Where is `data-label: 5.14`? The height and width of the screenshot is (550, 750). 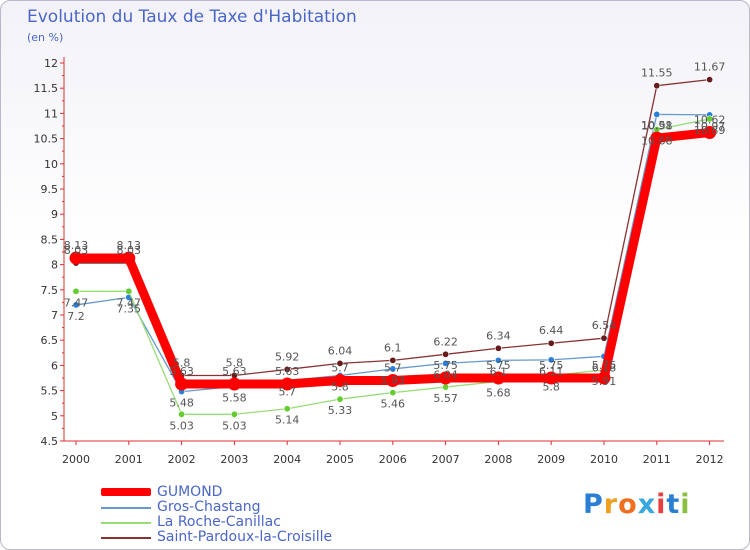
data-label: 5.14 is located at coordinates (287, 420).